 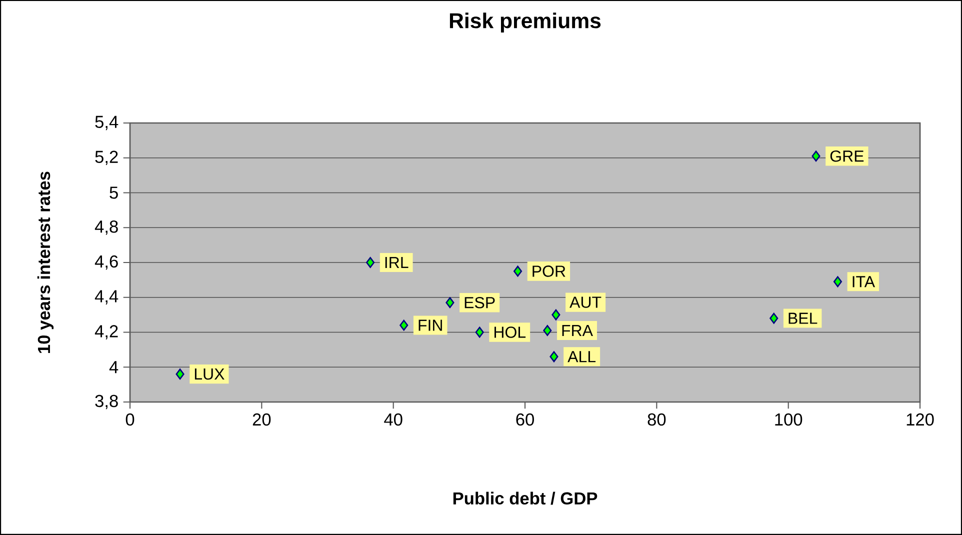 What do you see at coordinates (510, 332) in the screenshot?
I see `annotation: HOL` at bounding box center [510, 332].